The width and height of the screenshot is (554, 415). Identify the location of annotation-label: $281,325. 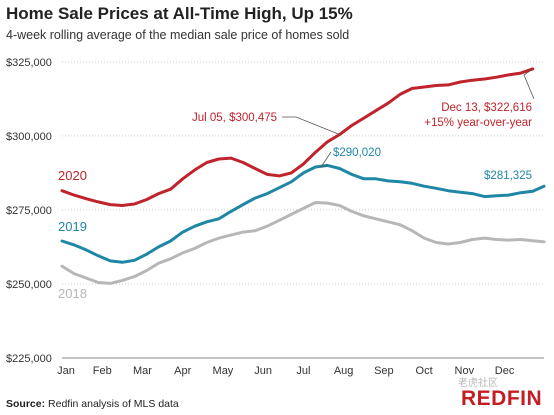
(508, 176).